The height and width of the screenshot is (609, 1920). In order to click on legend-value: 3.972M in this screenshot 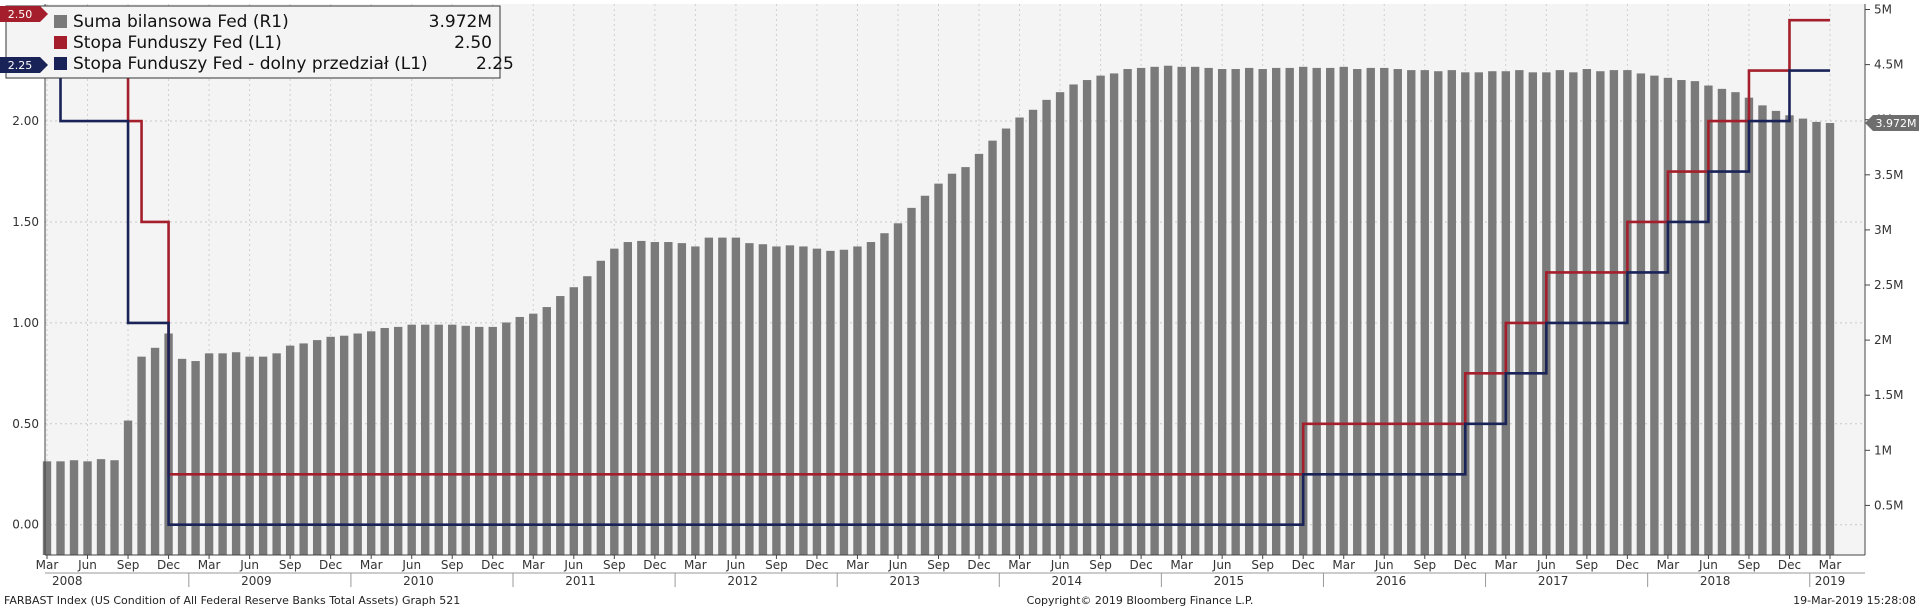, I will do `click(460, 22)`.